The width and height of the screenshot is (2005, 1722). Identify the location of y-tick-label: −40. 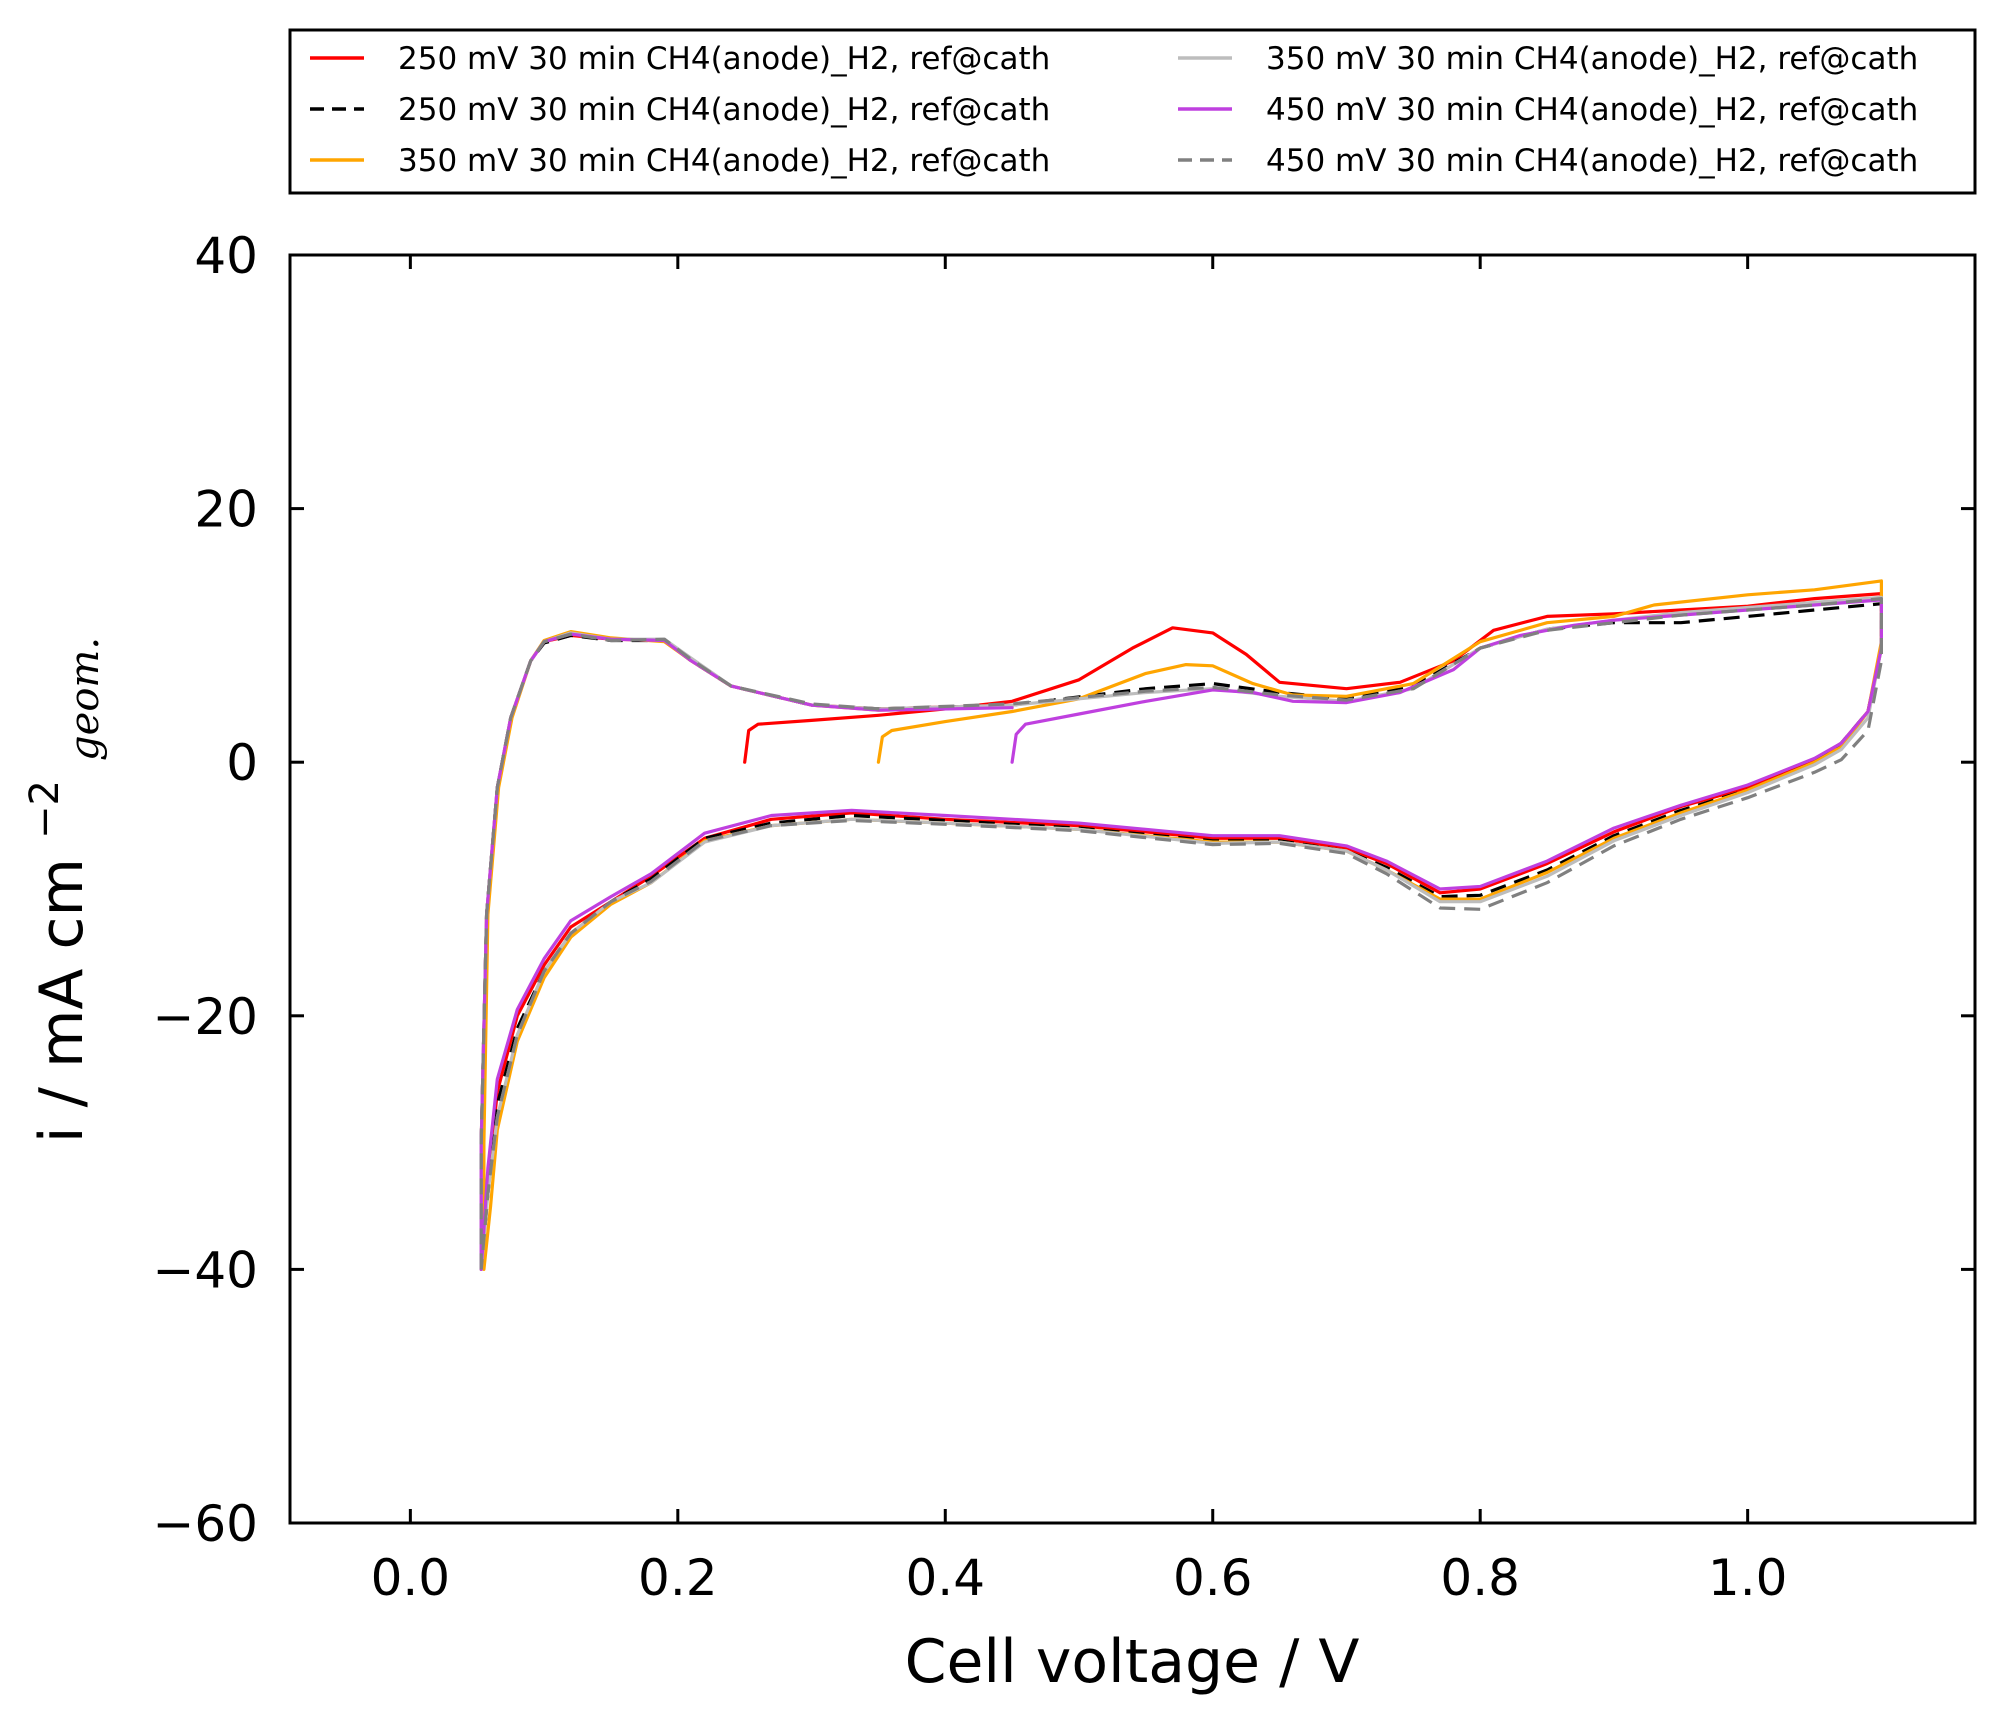
(205, 1270).